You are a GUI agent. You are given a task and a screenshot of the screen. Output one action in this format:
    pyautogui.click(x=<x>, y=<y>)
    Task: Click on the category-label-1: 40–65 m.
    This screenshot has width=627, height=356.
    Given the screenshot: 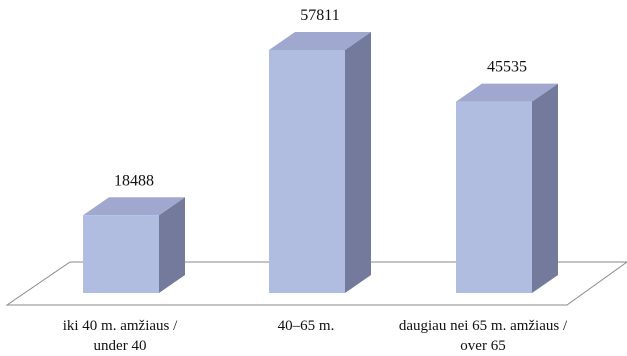 What is the action you would take?
    pyautogui.click(x=306, y=326)
    